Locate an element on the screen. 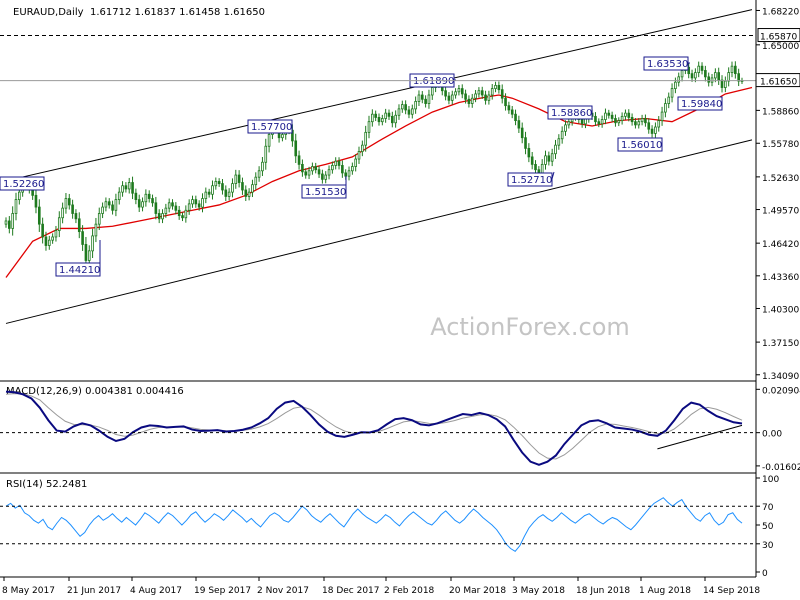 This screenshot has height=600, width=800. annotation-label: 1.51530 is located at coordinates (325, 192).